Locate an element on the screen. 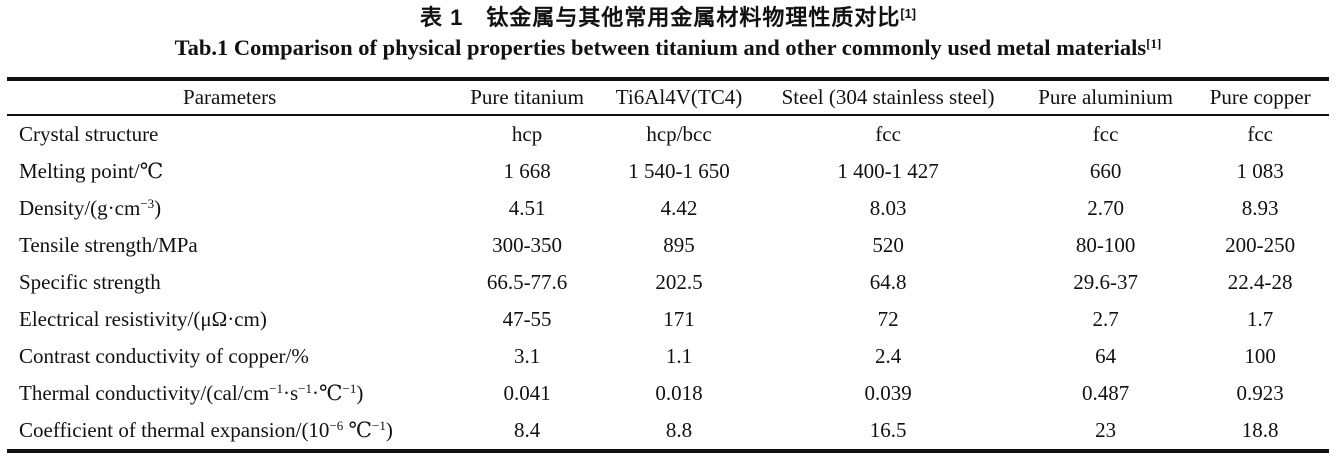  param-text: Density/(g·cm is located at coordinates (80, 208).